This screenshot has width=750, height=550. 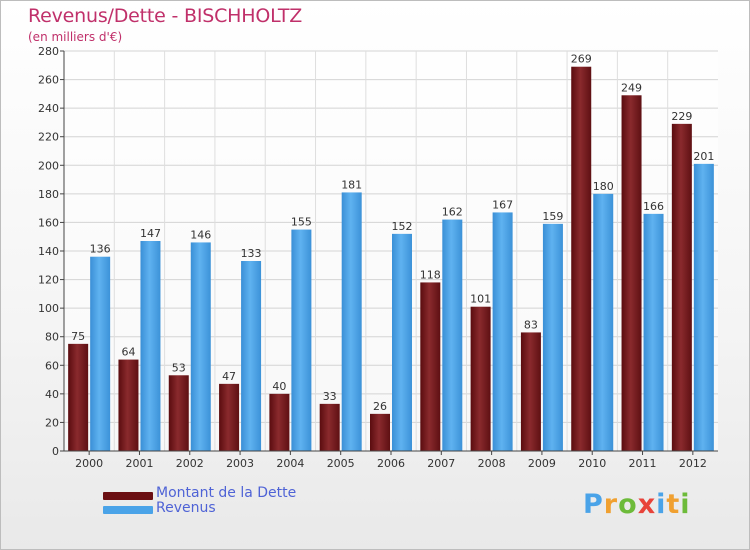 I want to click on data-label-debt-2007: 118, so click(x=430, y=274).